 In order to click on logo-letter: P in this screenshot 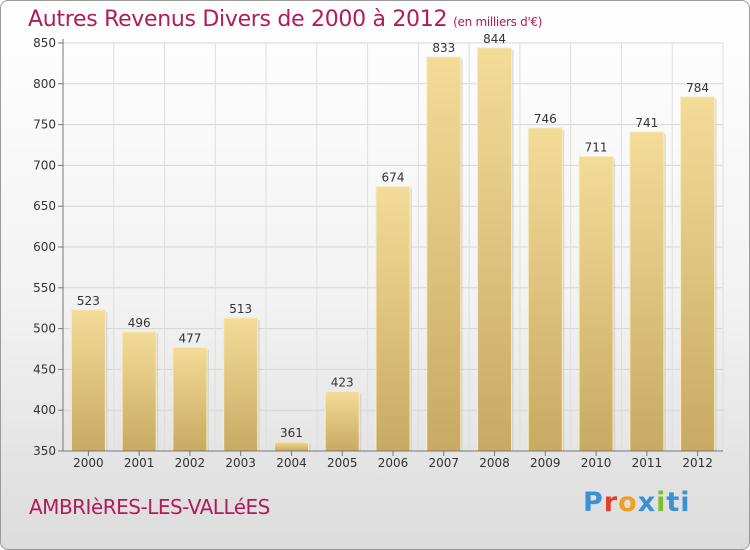, I will do `click(593, 502)`.